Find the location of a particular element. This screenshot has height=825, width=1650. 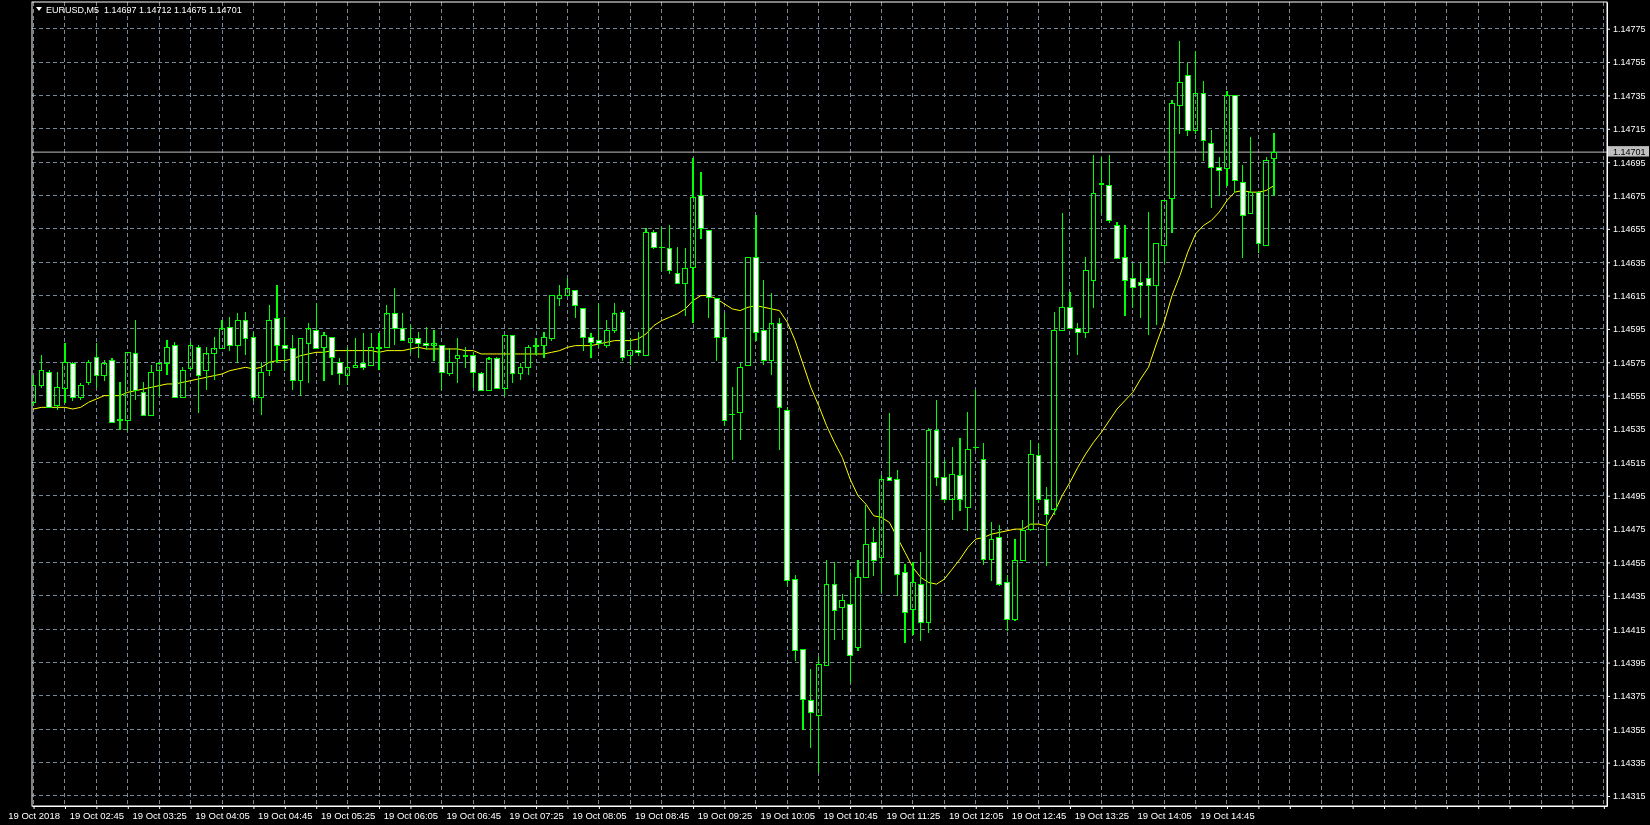

y-tick-label: 1.14435 is located at coordinates (1629, 596).